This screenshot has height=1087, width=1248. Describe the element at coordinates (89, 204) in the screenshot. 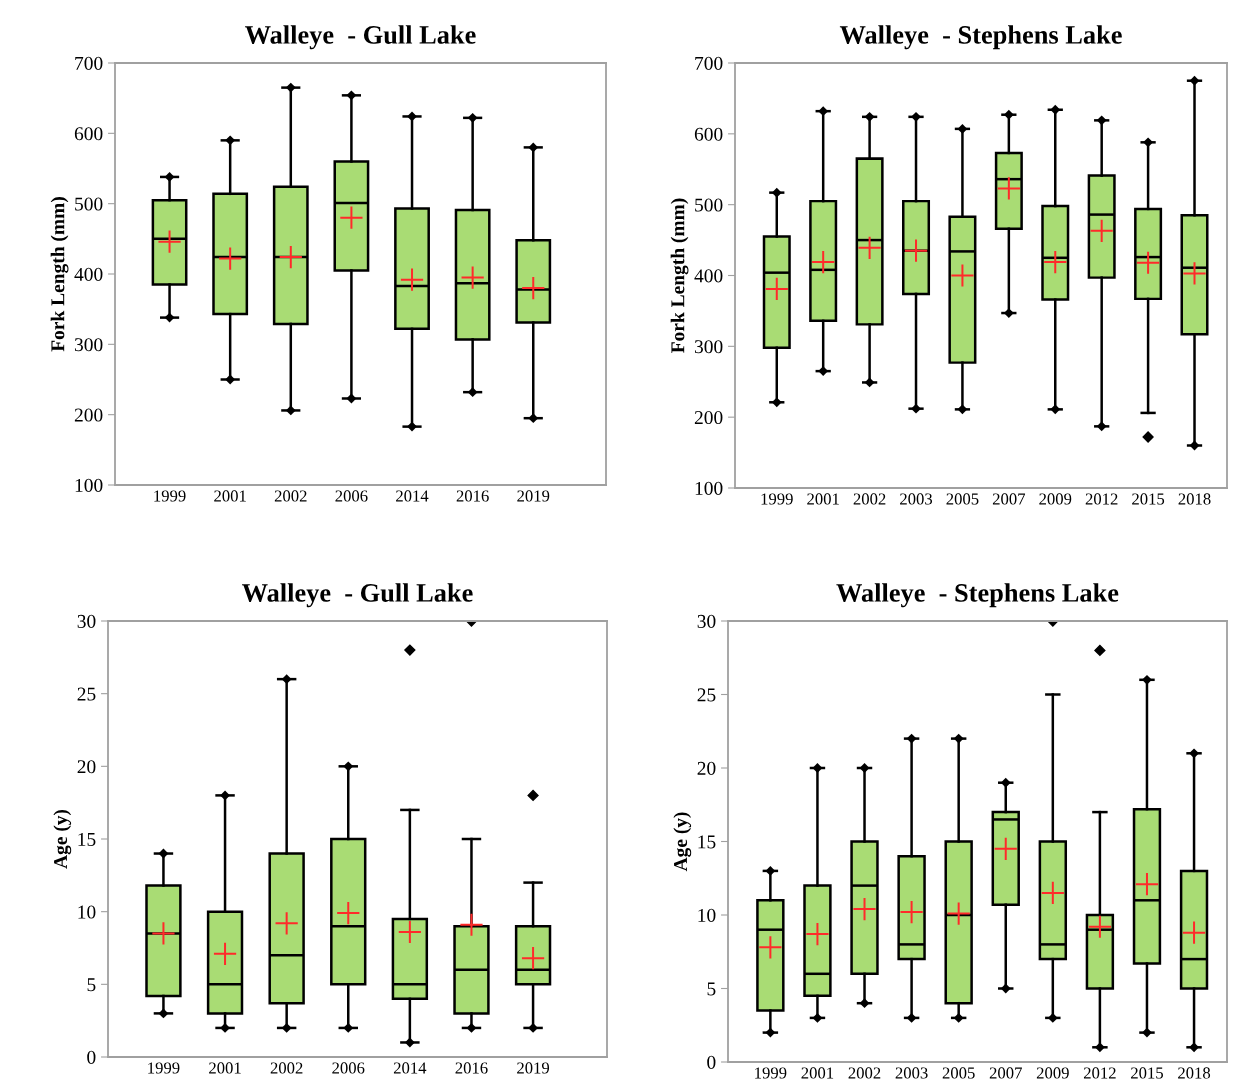

I see `y-tick-label: 500` at that location.